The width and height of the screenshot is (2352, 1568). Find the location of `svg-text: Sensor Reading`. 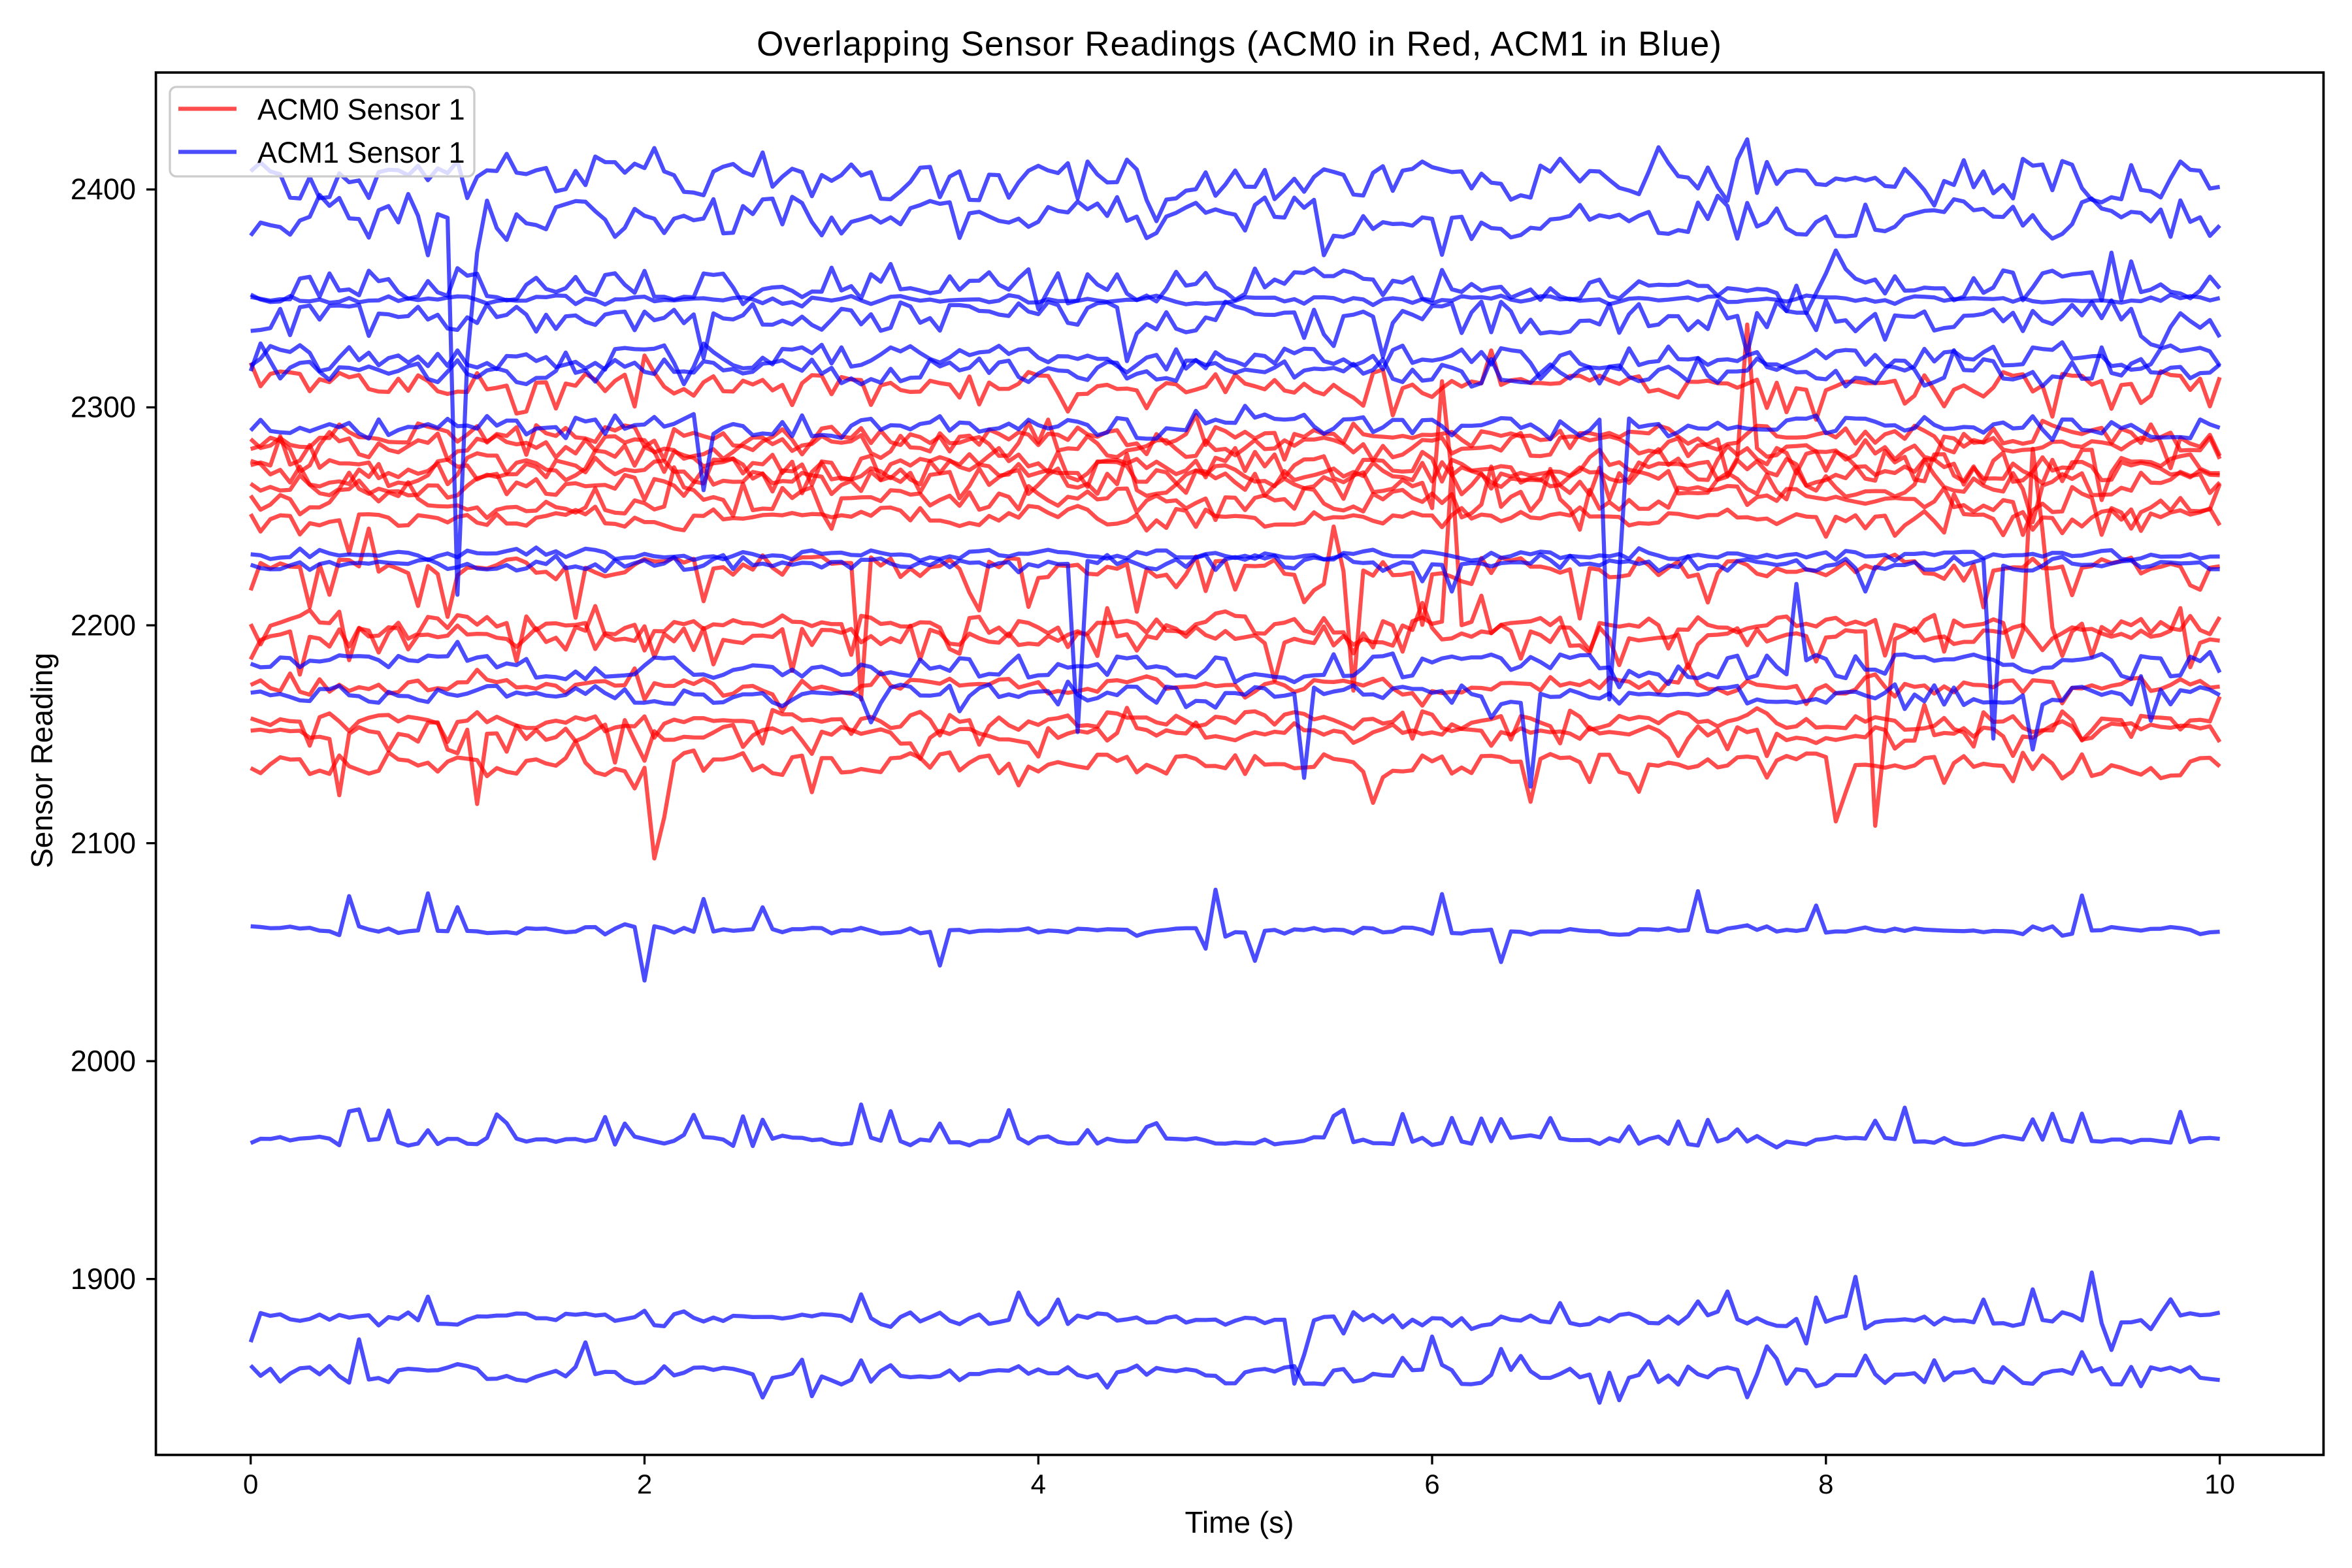

svg-text: Sensor Reading is located at coordinates (42, 760).